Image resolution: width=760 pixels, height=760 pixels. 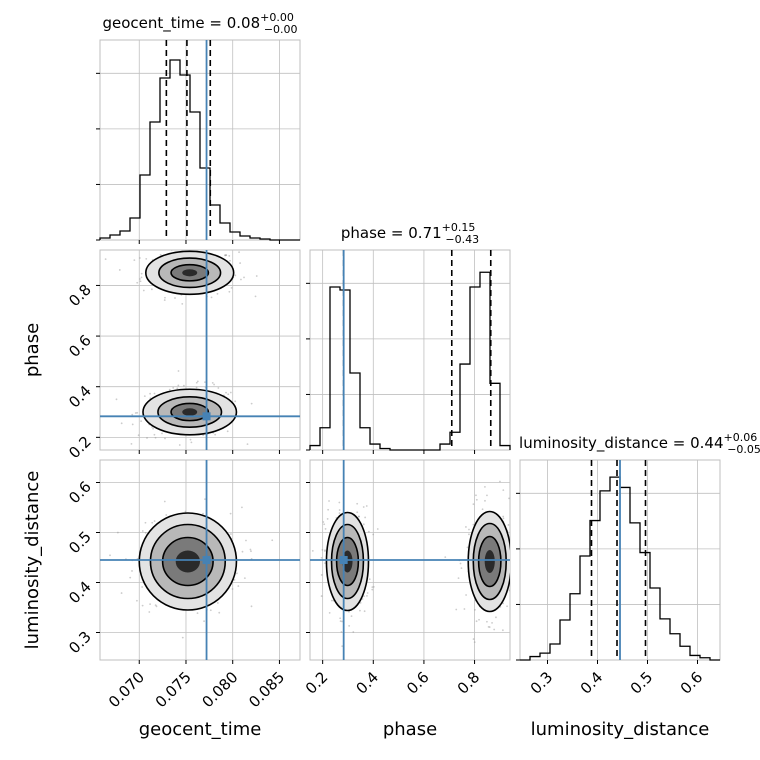 What do you see at coordinates (173, 689) in the screenshot?
I see `x-tick-label: 0.075` at bounding box center [173, 689].